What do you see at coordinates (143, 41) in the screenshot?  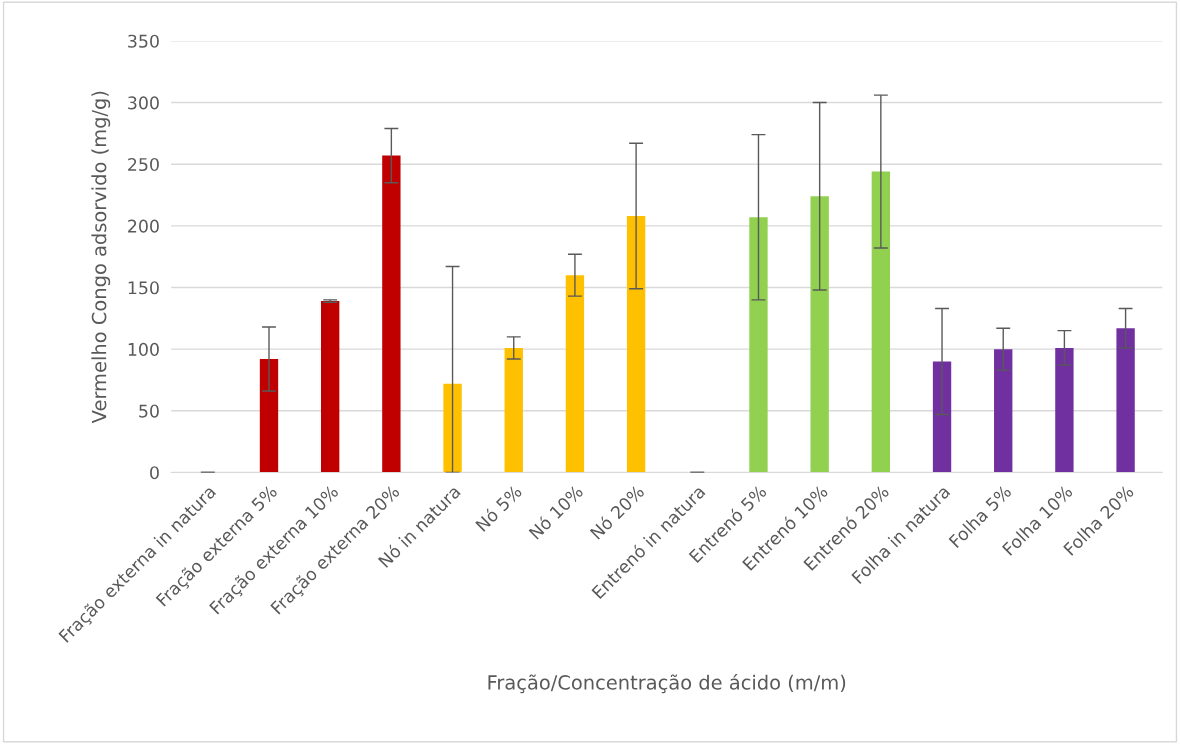 I see `y-tick-label: 350` at bounding box center [143, 41].